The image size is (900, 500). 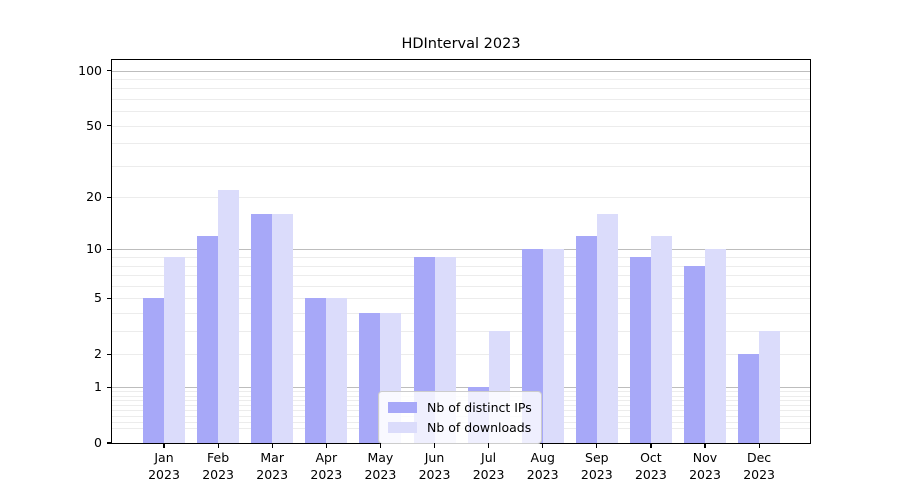 I want to click on bar-downloads-sep, so click(x=607, y=328).